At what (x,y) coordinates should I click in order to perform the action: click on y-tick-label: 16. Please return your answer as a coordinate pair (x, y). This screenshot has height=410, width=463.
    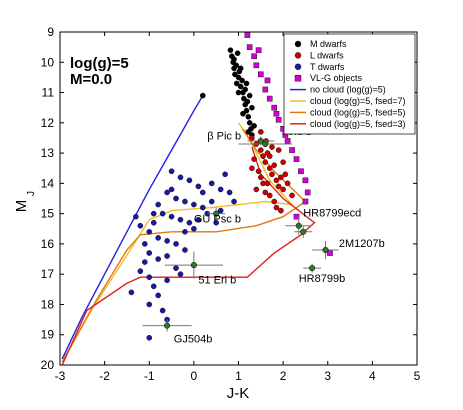
    Looking at the image, I should click on (48, 244).